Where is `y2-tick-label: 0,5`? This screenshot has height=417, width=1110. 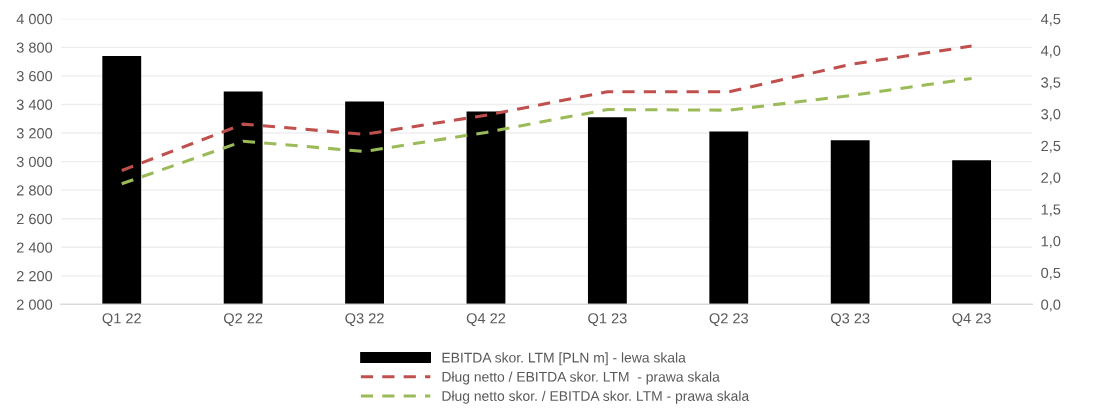 y2-tick-label: 0,5 is located at coordinates (1051, 273).